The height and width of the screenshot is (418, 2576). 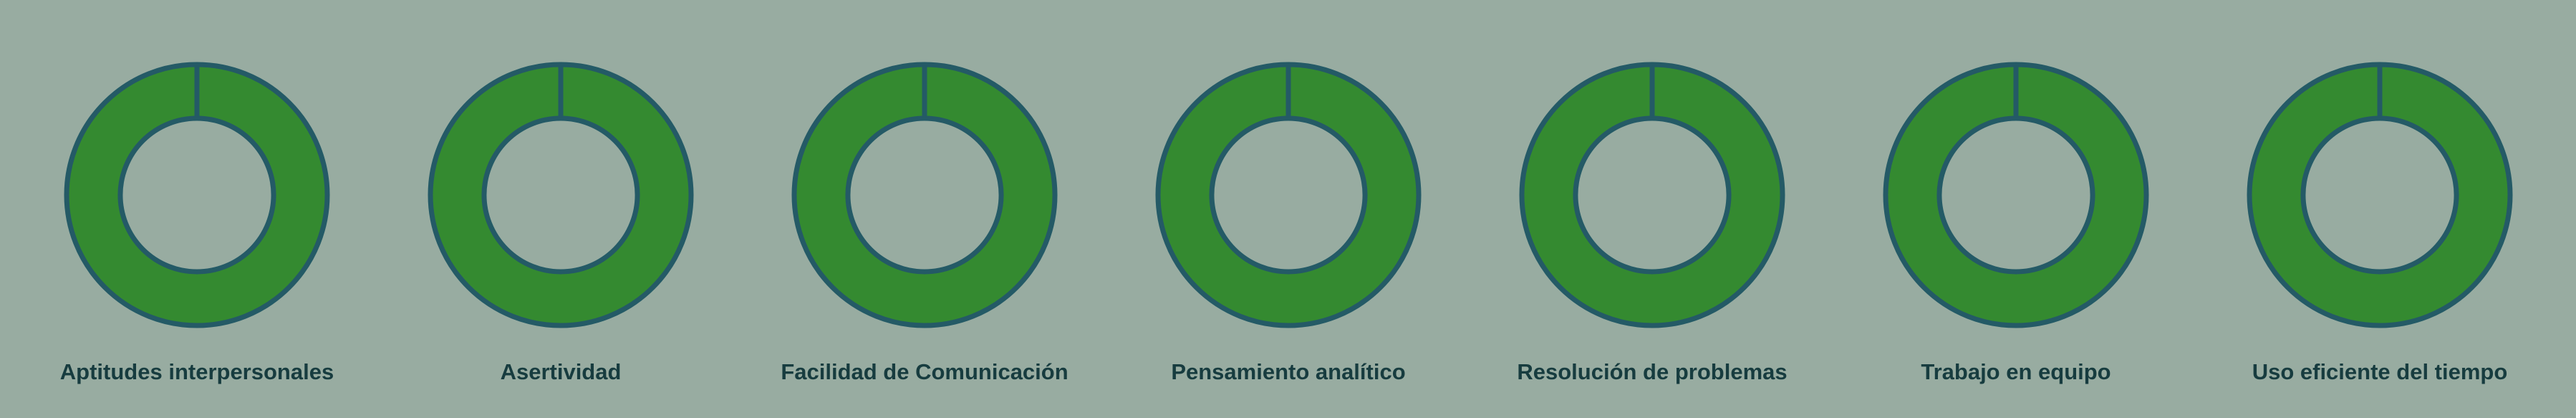 I want to click on donut-chart: Uso eficiente del tiempo, so click(x=2380, y=209).